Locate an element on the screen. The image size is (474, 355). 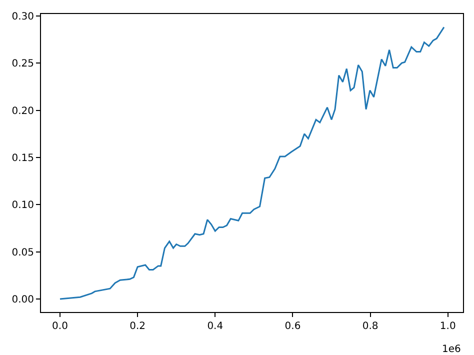
y-tick-label: 0.30 is located at coordinates (23, 16).